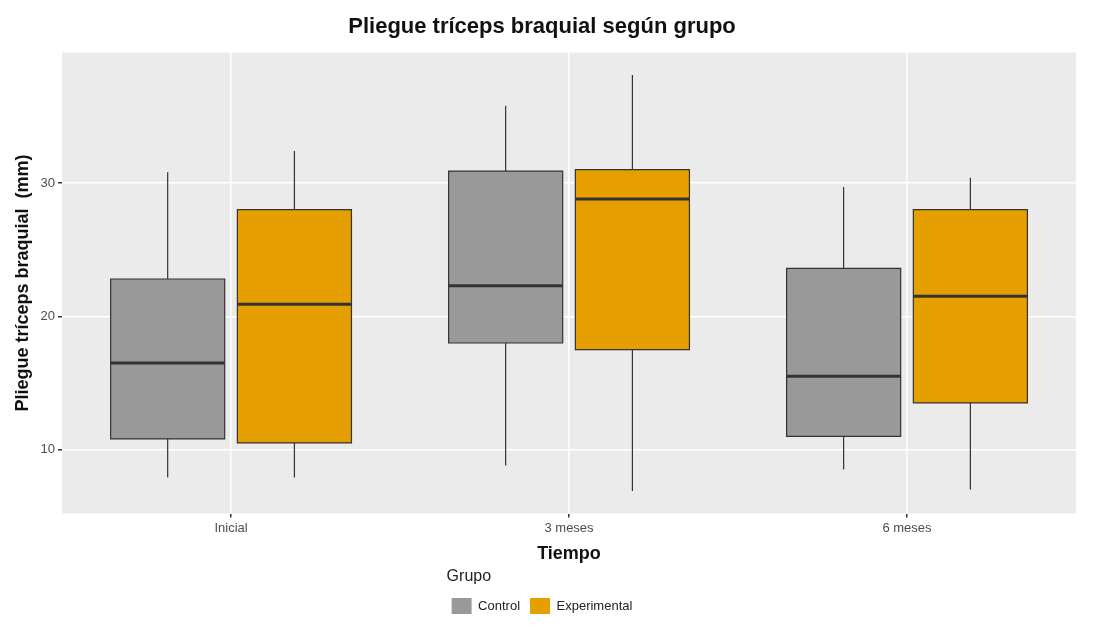 The width and height of the screenshot is (1094, 628). What do you see at coordinates (569, 552) in the screenshot?
I see `x-axis-title: Tiempo` at bounding box center [569, 552].